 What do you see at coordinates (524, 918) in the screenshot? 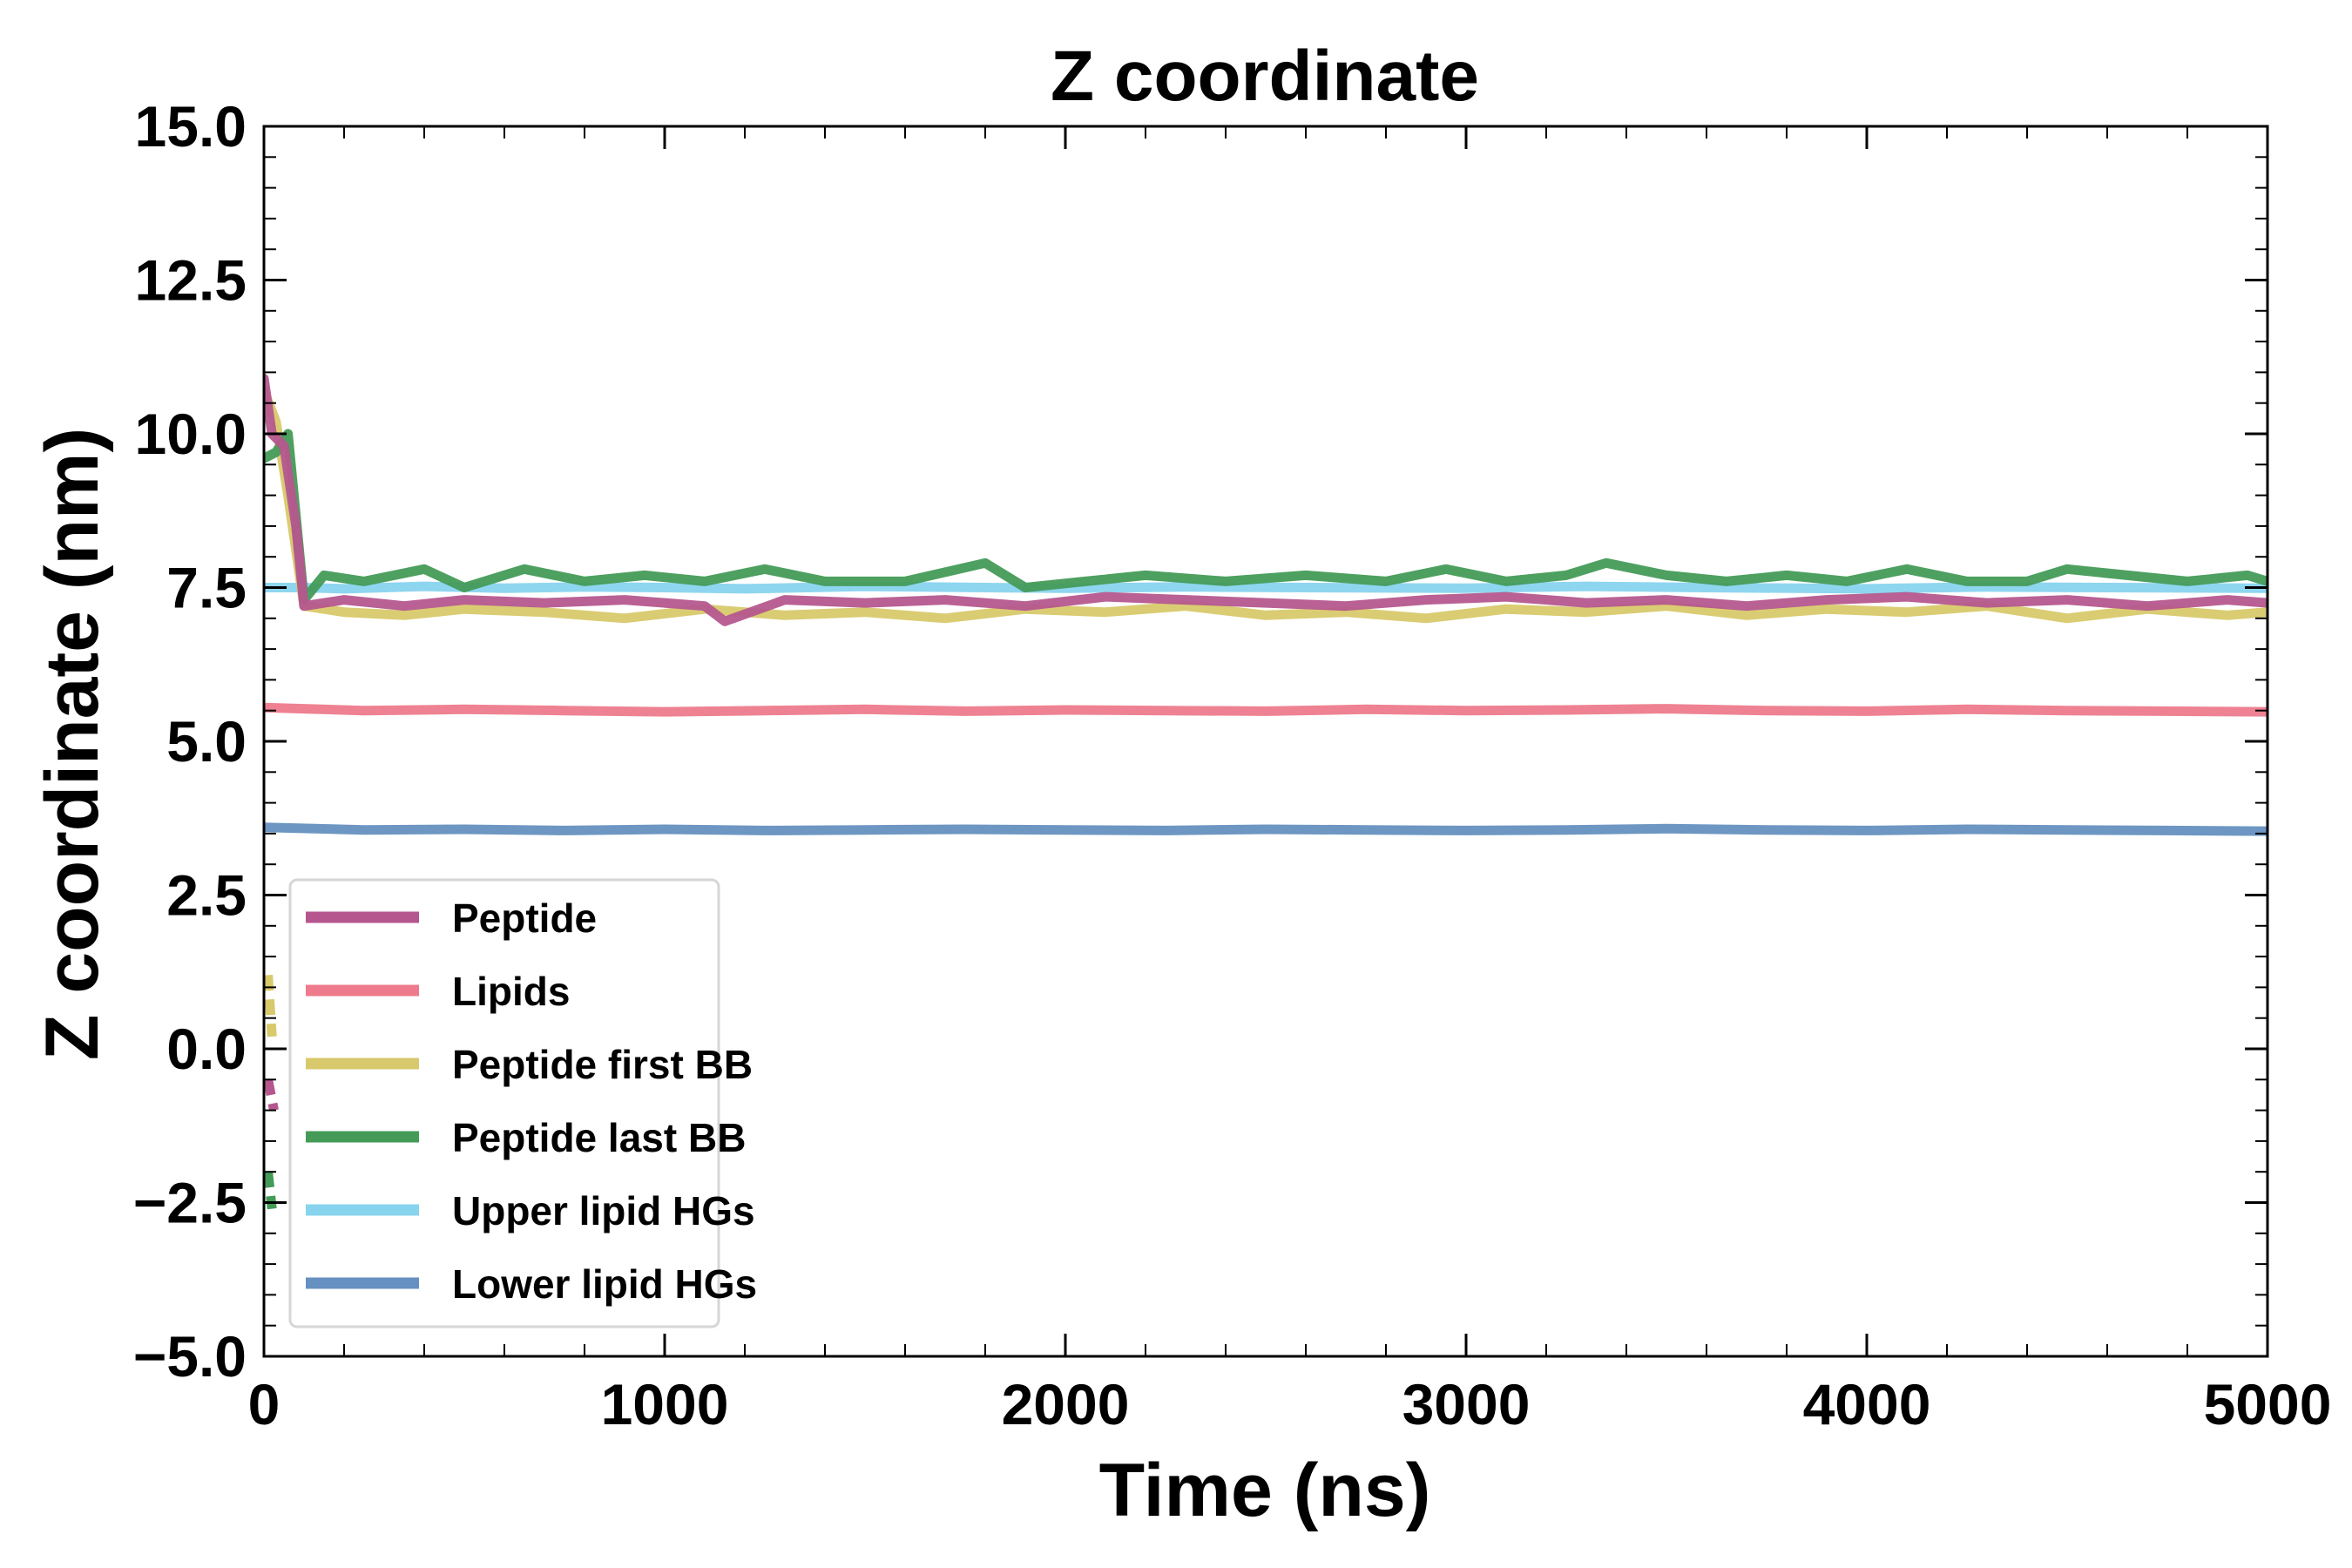
I see `legend-label: Peptide` at bounding box center [524, 918].